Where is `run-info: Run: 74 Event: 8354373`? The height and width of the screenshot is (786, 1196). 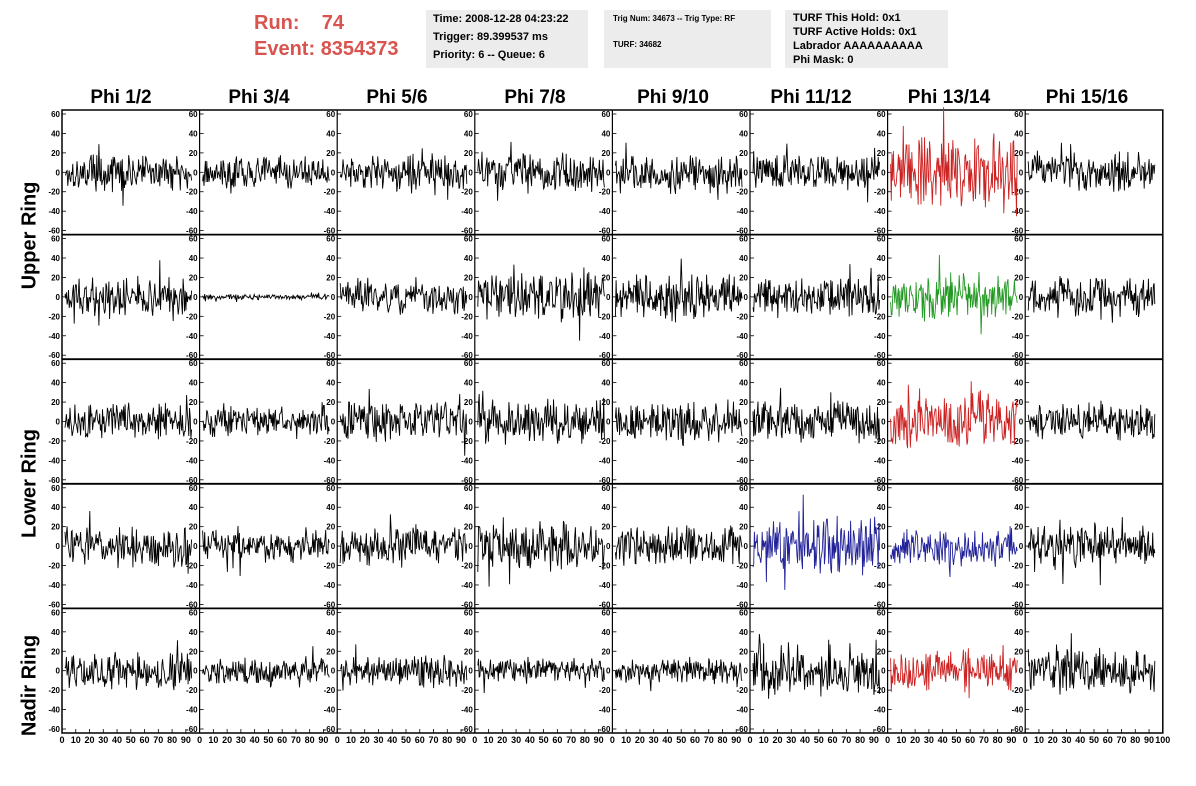
run-info: Run: 74 Event: 8354373 is located at coordinates (326, 36).